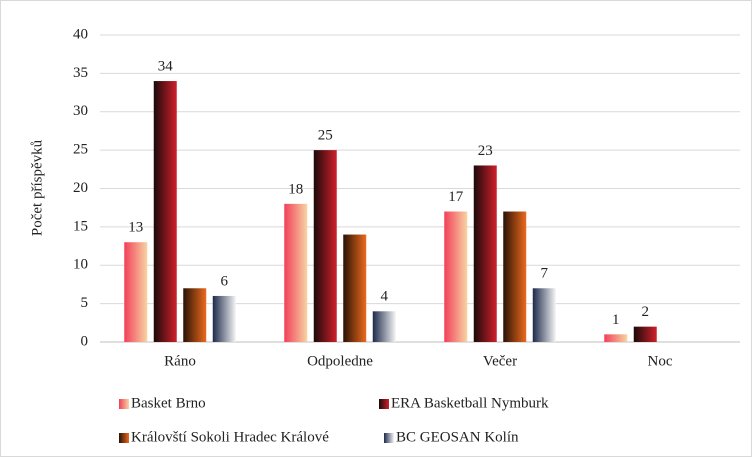 This screenshot has width=752, height=457. Describe the element at coordinates (80, 34) in the screenshot. I see `y-tick-label: 40` at that location.